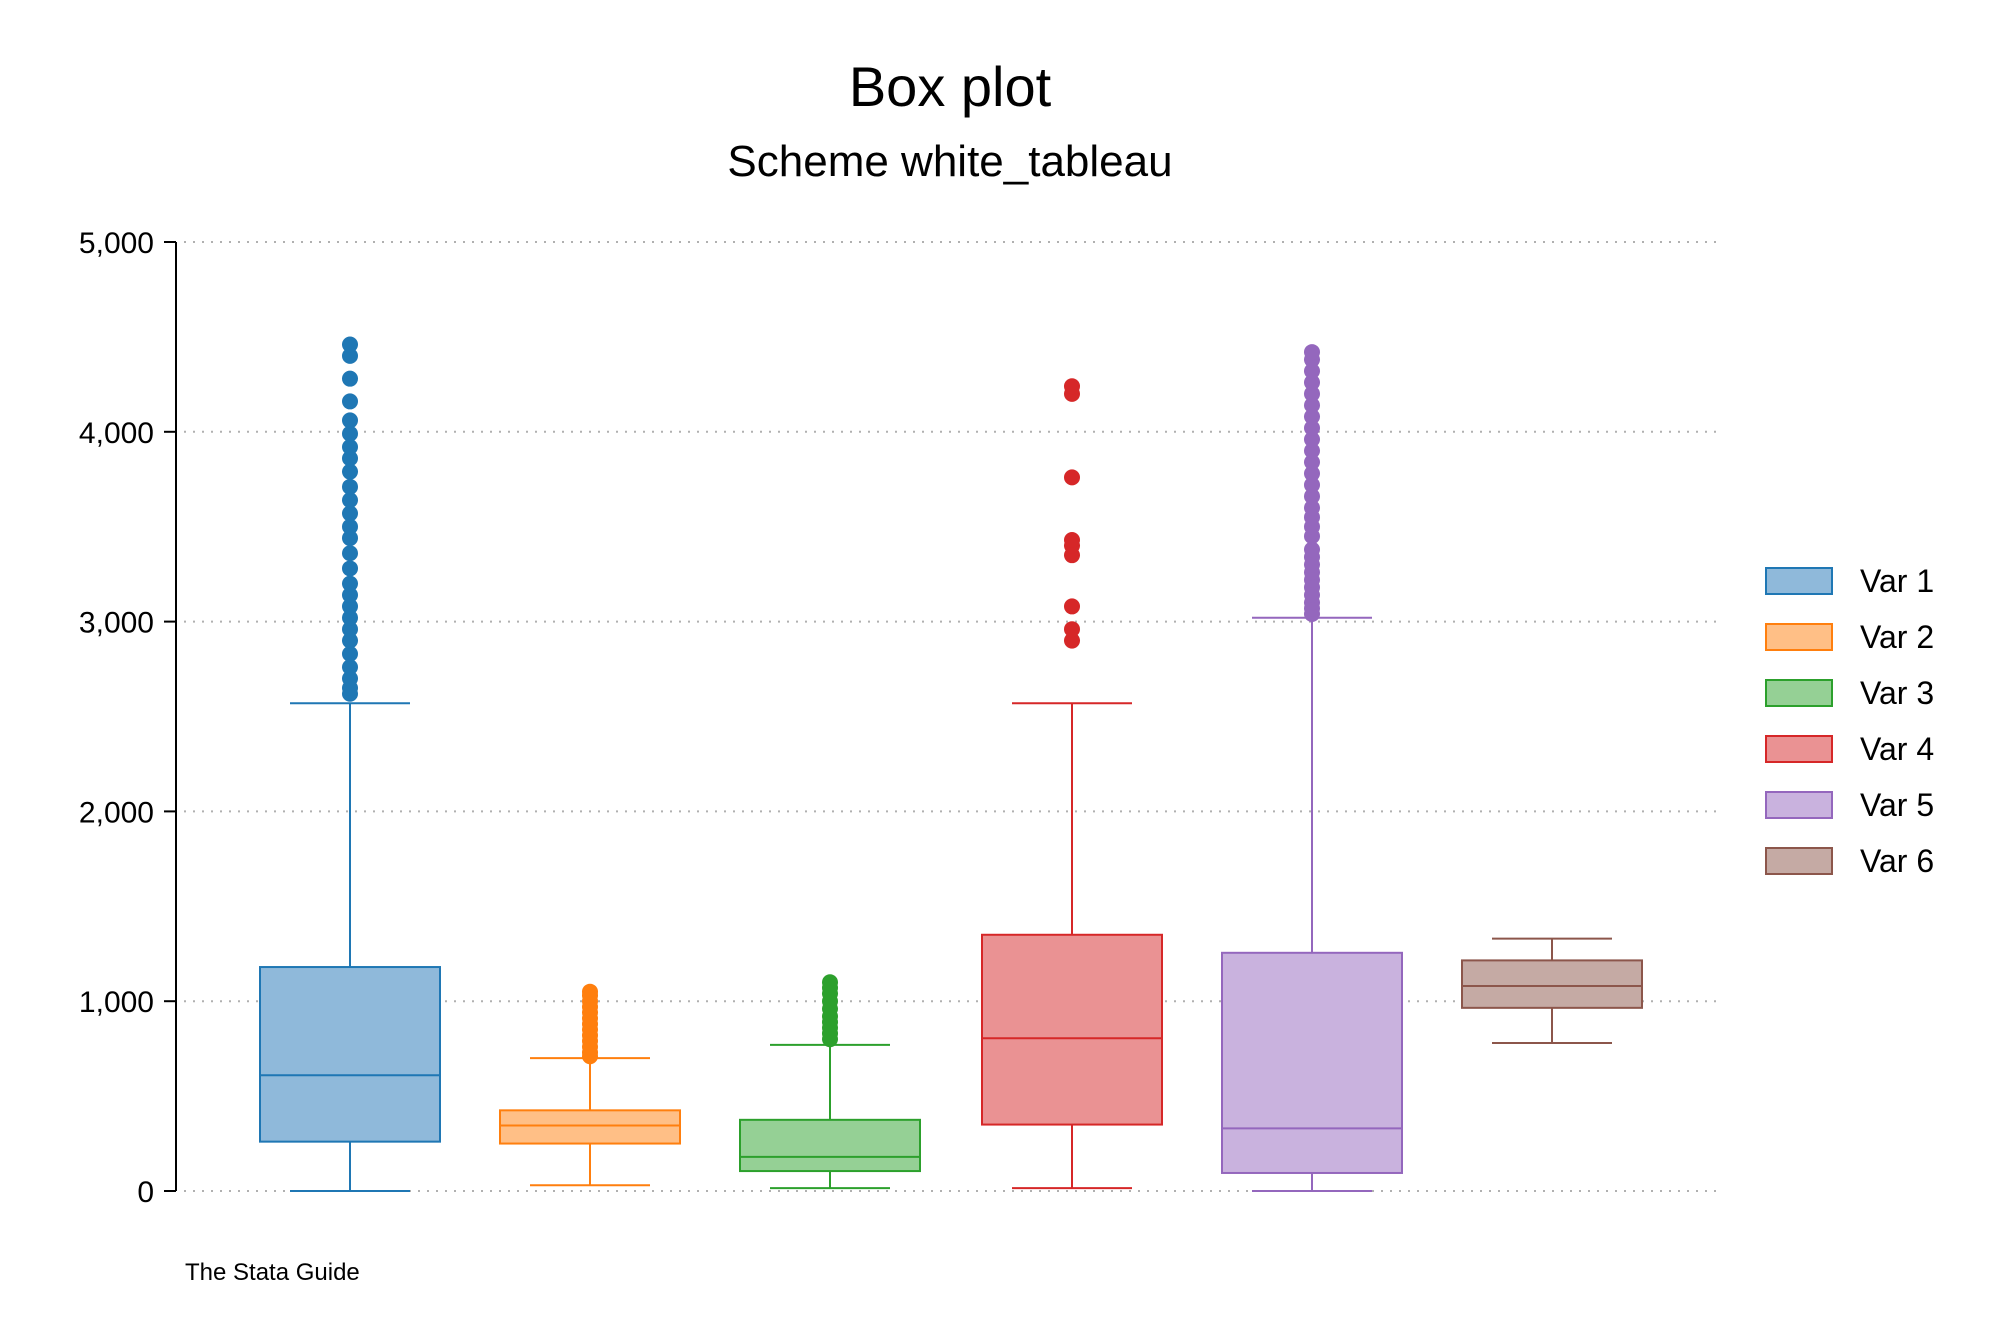 This screenshot has height=1333, width=2000. What do you see at coordinates (1897, 693) in the screenshot?
I see `legend-label: Var 3` at bounding box center [1897, 693].